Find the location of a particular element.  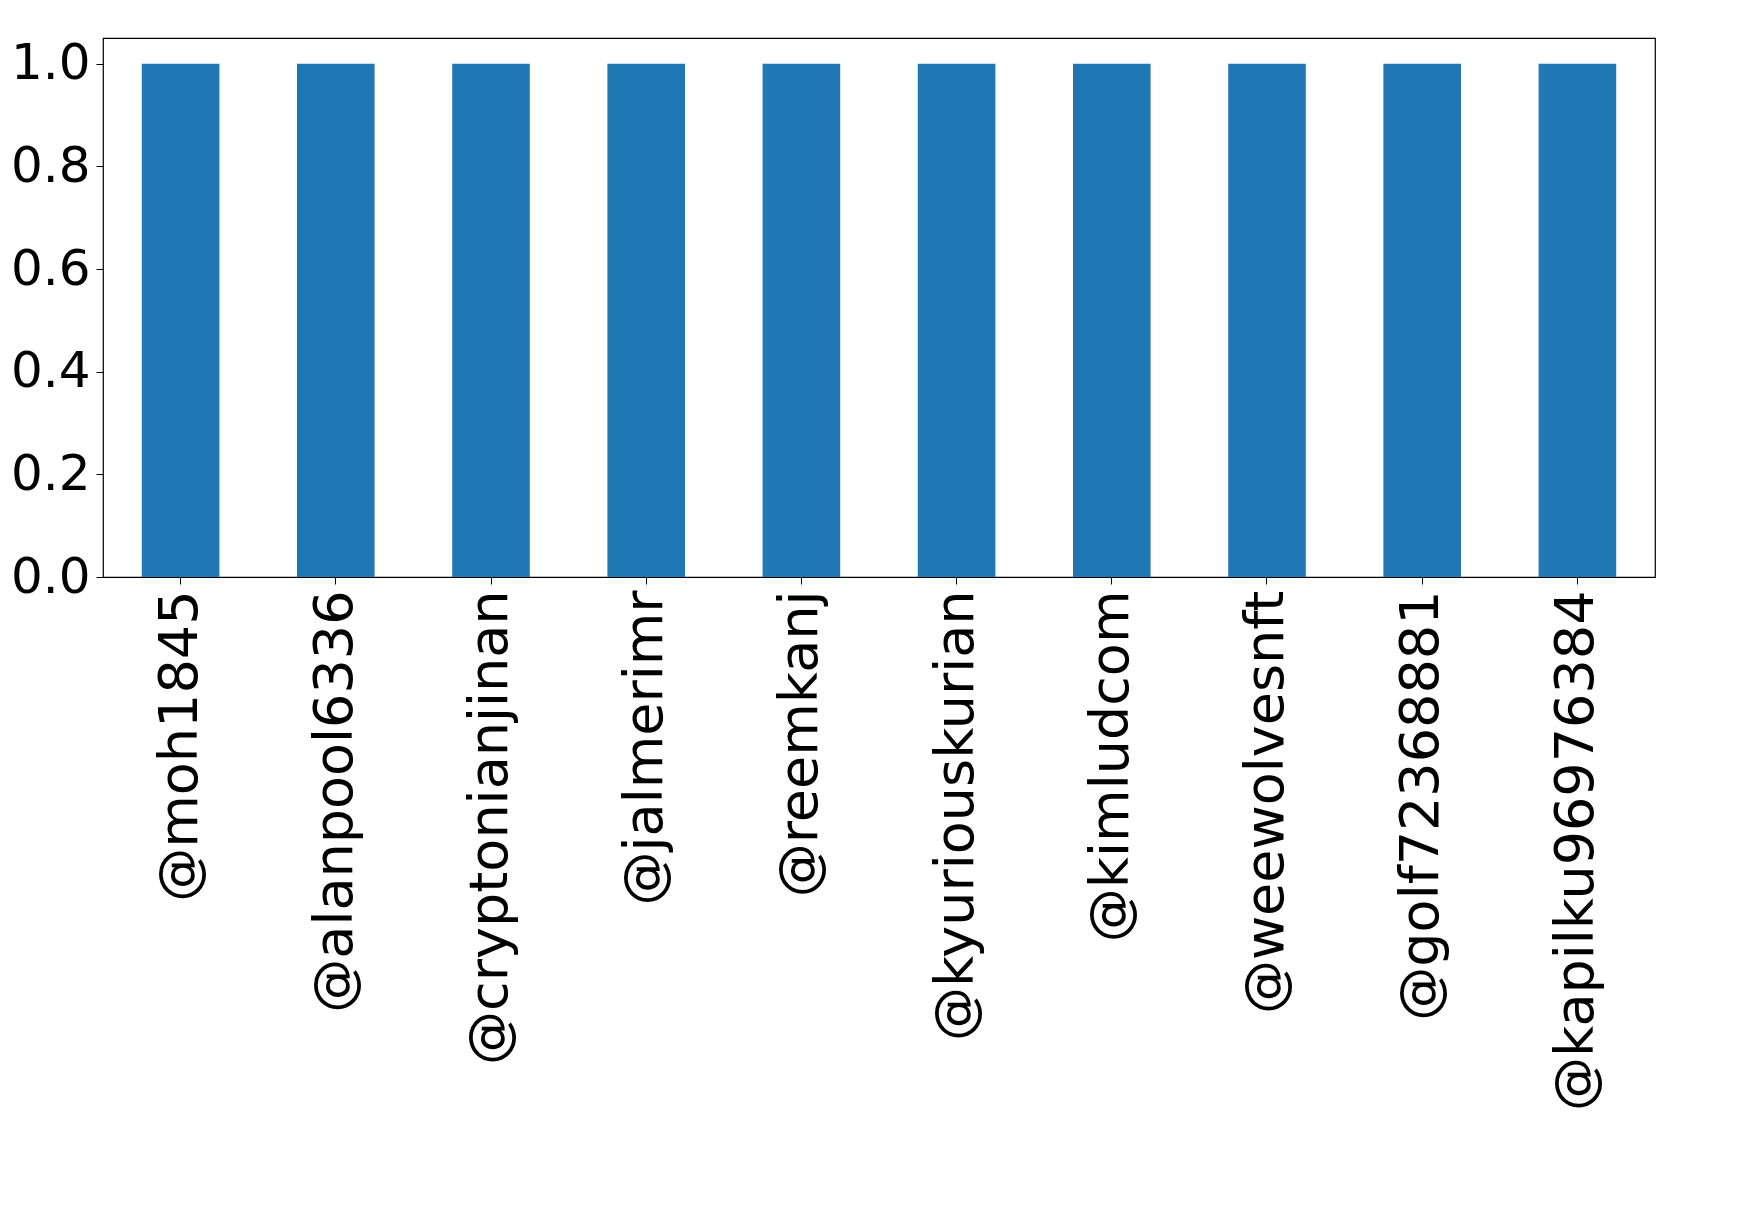

x-tick-label: @alanpool6336 is located at coordinates (333, 801).